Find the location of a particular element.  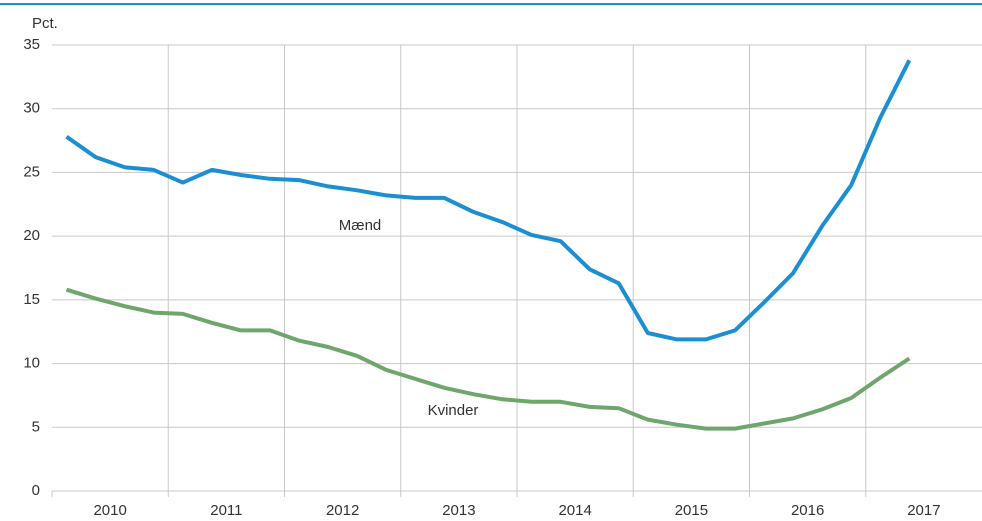

series-label: Kvinder is located at coordinates (453, 410).